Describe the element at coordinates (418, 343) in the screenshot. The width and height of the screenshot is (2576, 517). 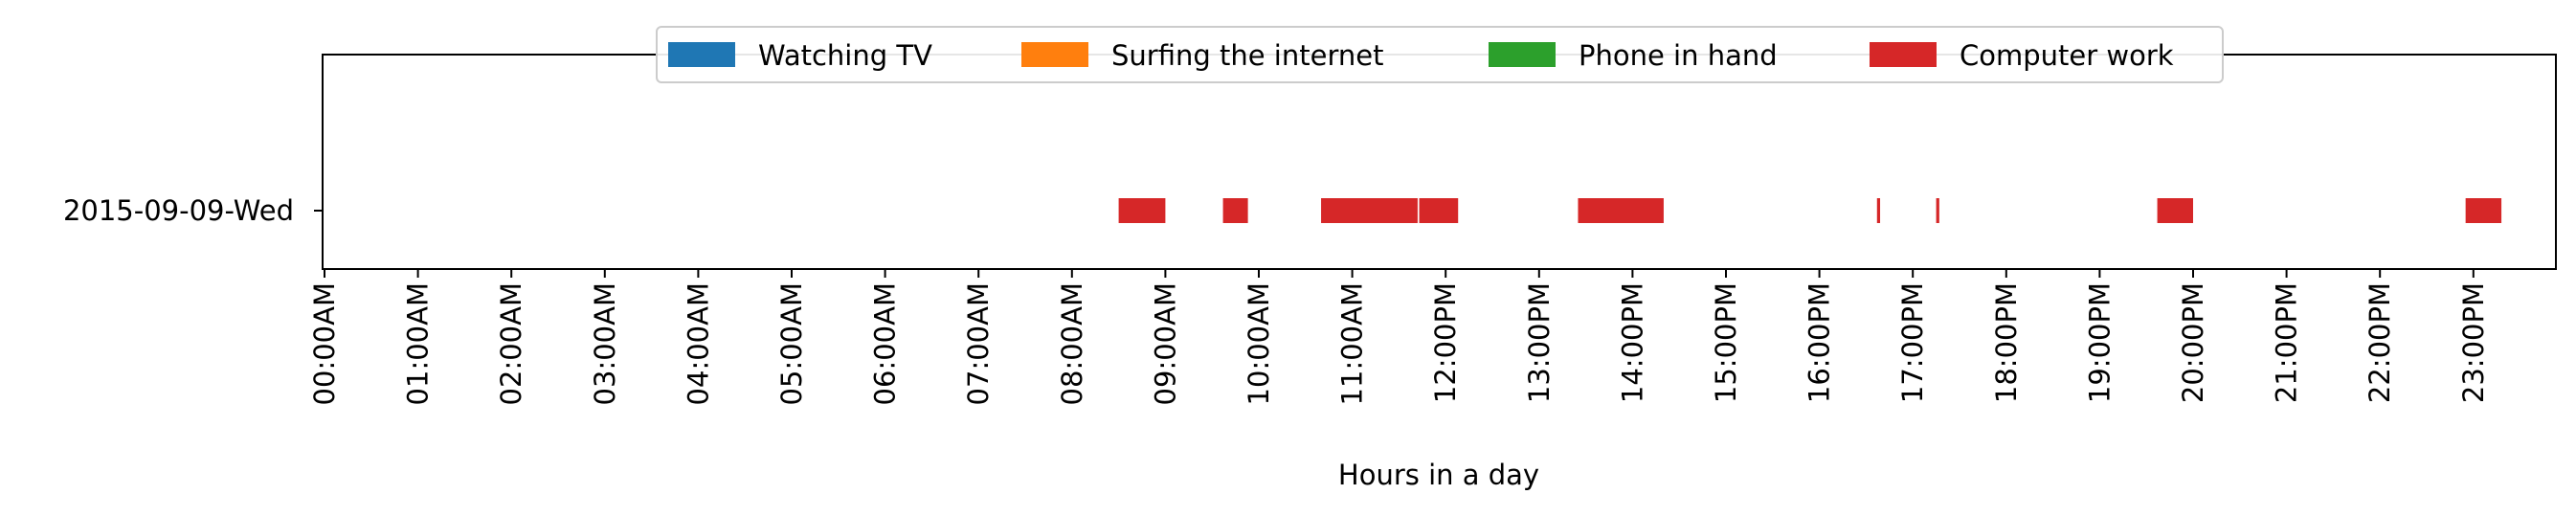
I see `x-tick-label: 01:00AM` at that location.